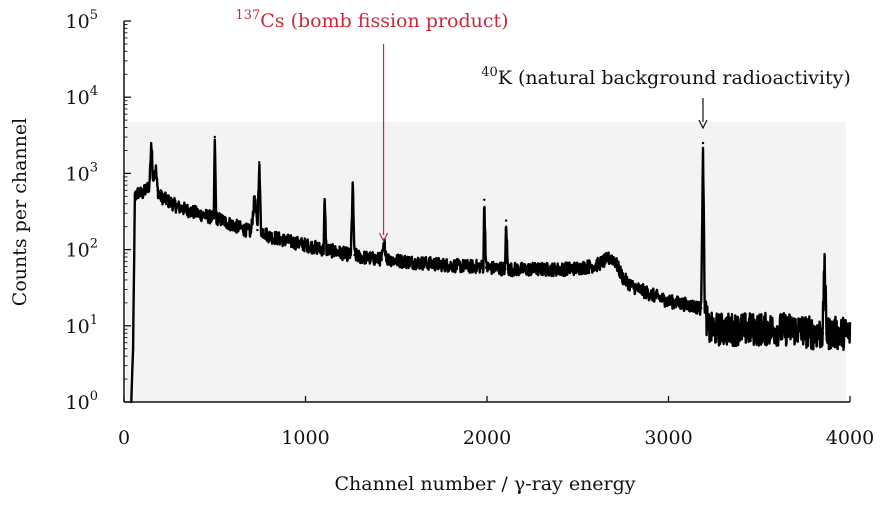 The width and height of the screenshot is (886, 507). Describe the element at coordinates (98, 211) in the screenshot. I see `y-axis-ticks: 10⁰ 10¹ 10² 10³ 10⁴ 10⁵` at that location.